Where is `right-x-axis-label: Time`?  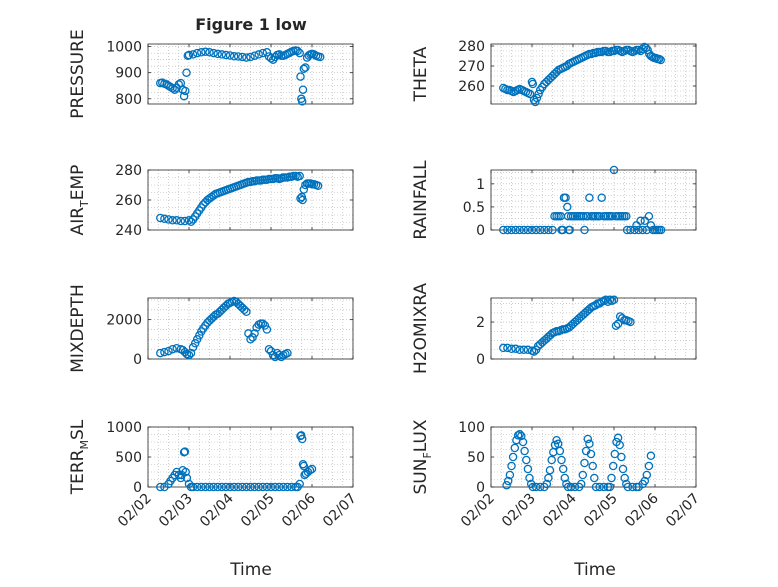
right-x-axis-label: Time is located at coordinates (594, 570).